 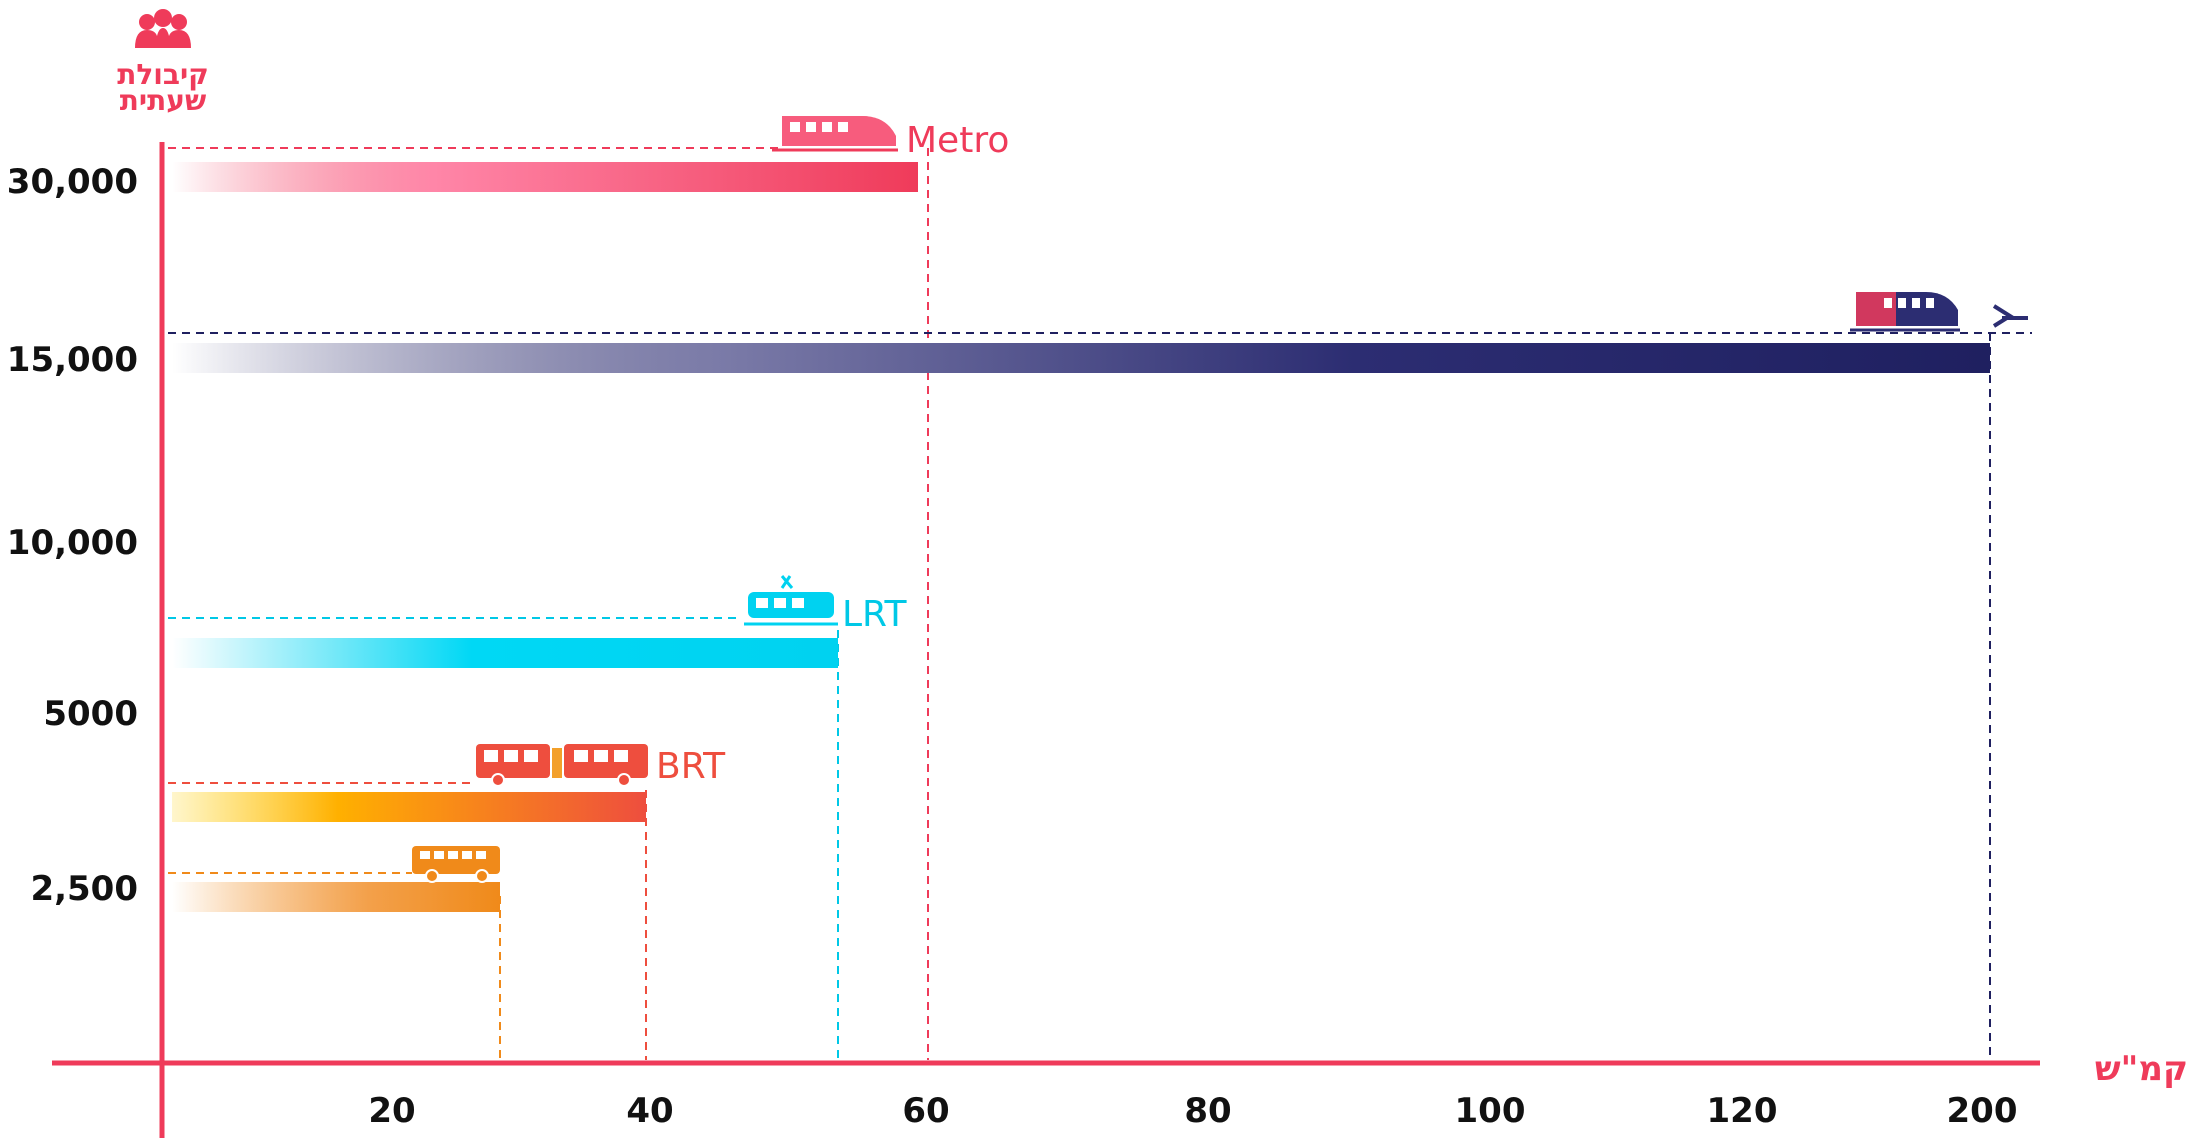 What do you see at coordinates (72, 182) in the screenshot?
I see `y-tick-30000: 30,000` at bounding box center [72, 182].